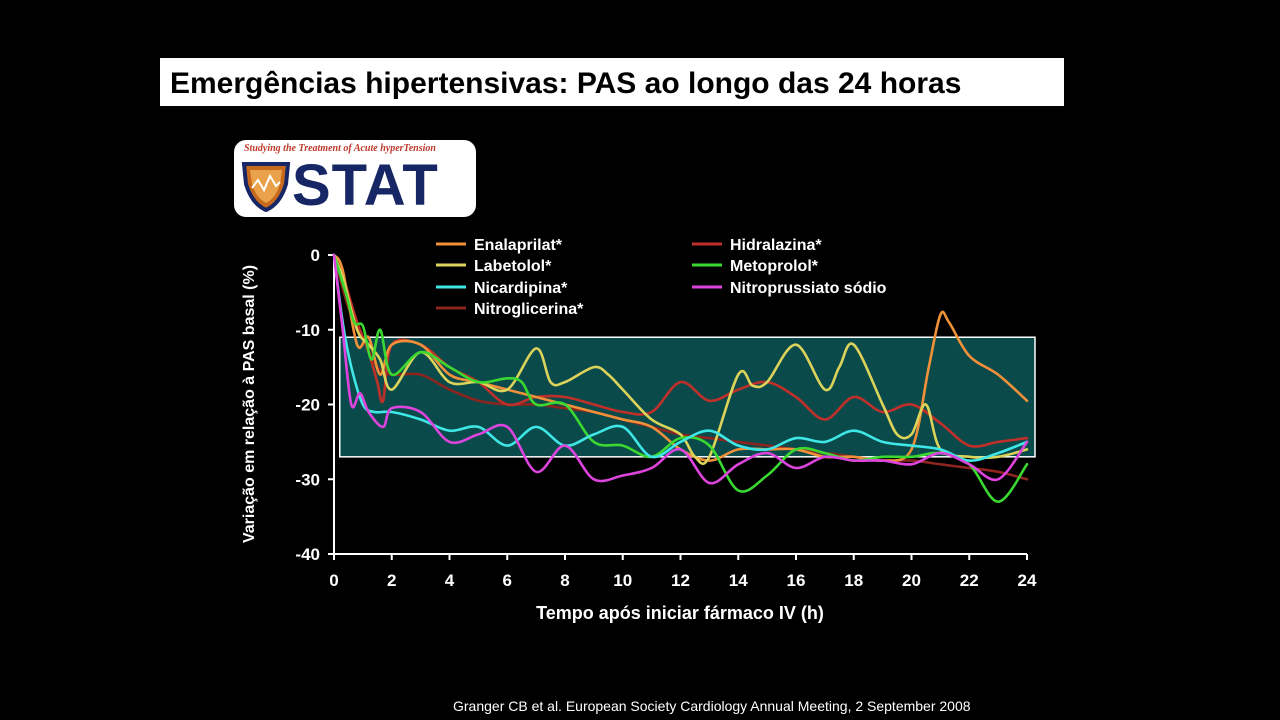 The width and height of the screenshot is (1280, 720). I want to click on legend-label: Enalaprilat*, so click(518, 245).